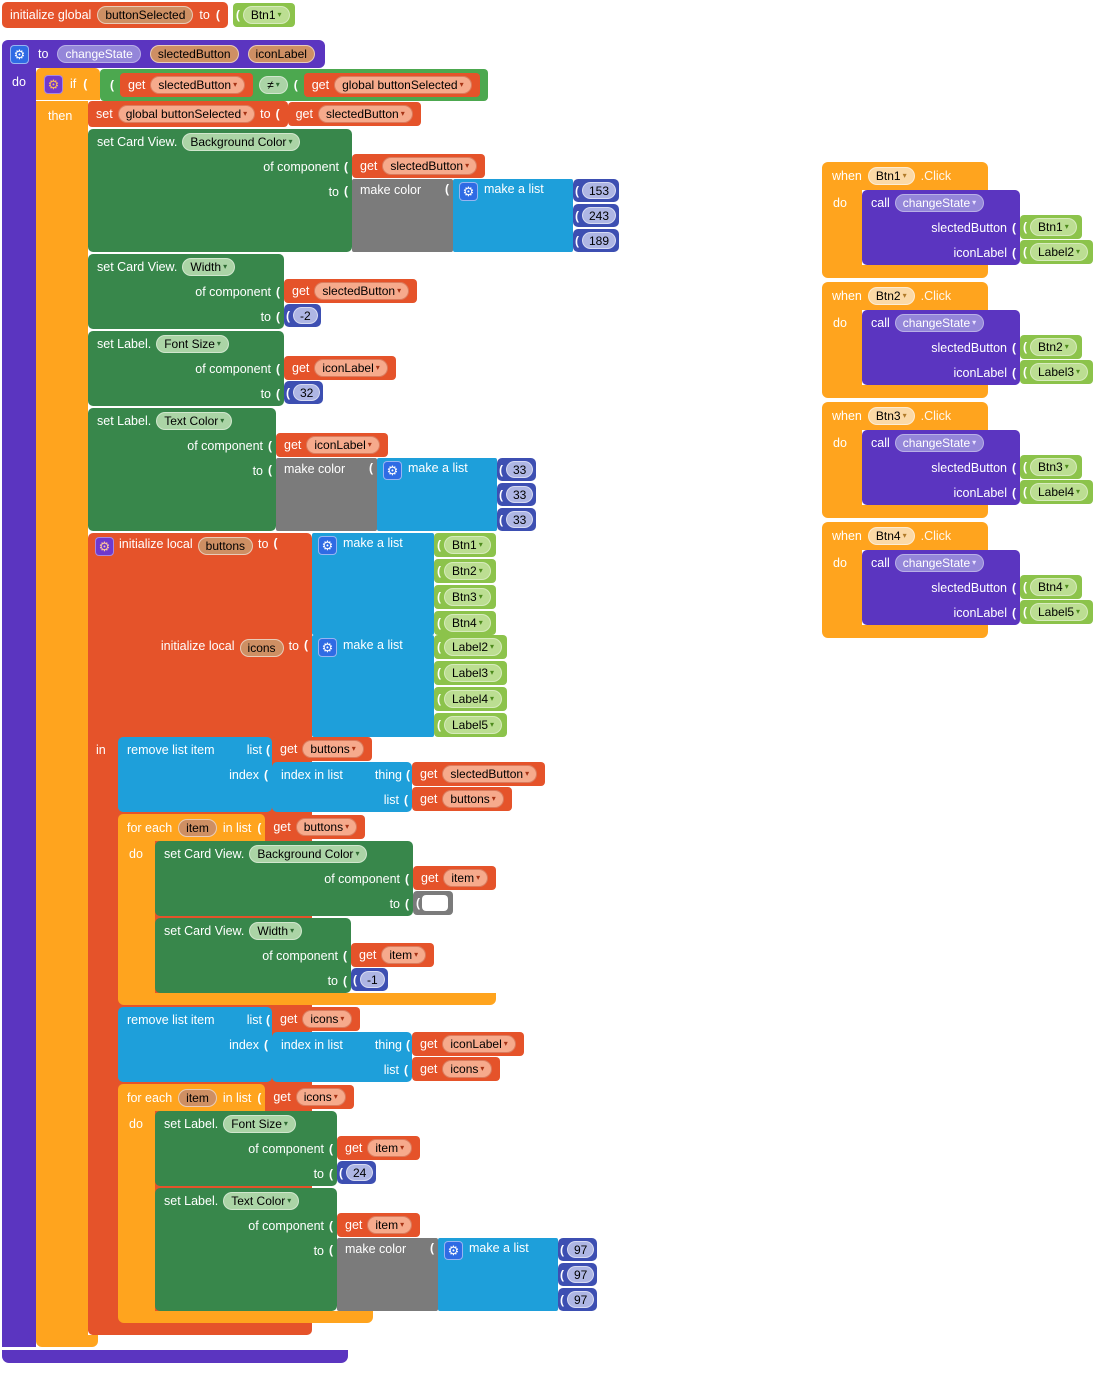  What do you see at coordinates (599, 240) in the screenshot?
I see `number-field: 189` at bounding box center [599, 240].